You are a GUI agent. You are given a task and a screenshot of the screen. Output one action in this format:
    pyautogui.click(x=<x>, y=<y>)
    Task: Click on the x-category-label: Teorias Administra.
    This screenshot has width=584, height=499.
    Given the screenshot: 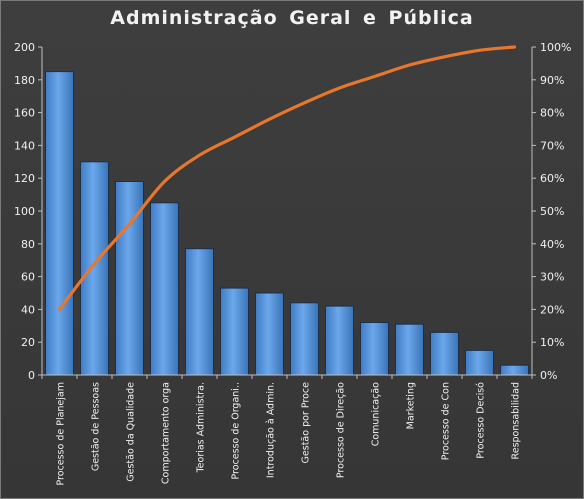 What is the action you would take?
    pyautogui.click(x=201, y=428)
    